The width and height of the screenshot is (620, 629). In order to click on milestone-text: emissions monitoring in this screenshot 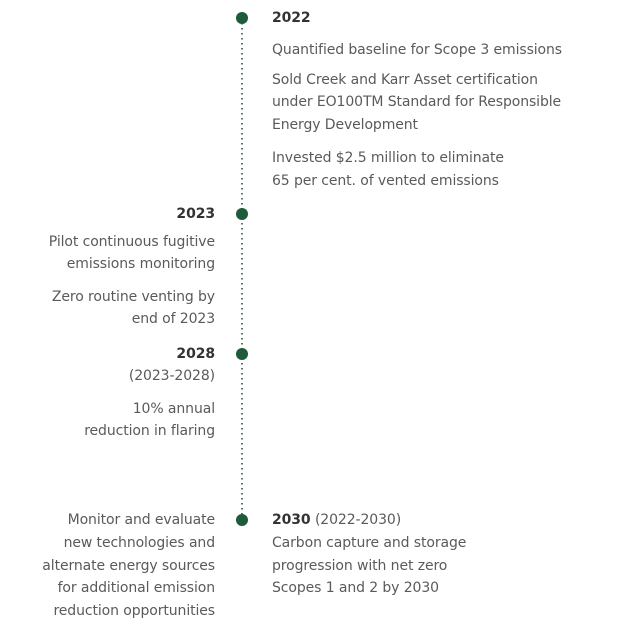, I will do `click(140, 264)`.